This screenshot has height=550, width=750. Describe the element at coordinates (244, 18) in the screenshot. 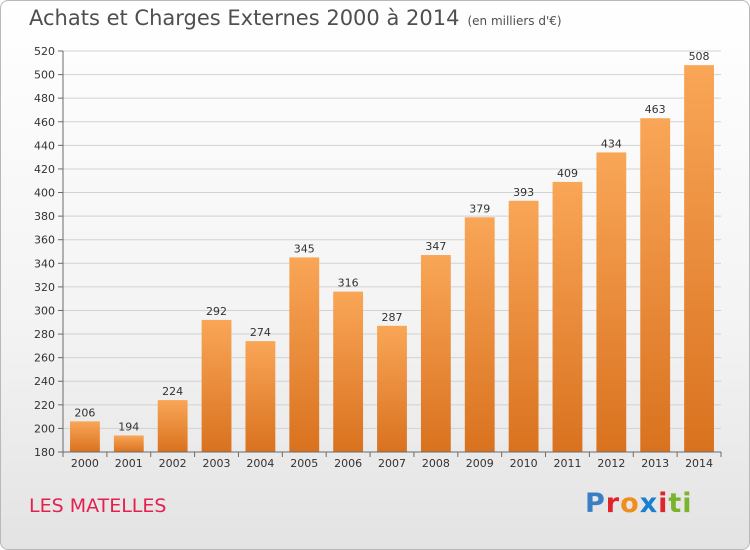

I see `title-text: Achats et Charges Externes 2000 à 2014` at that location.